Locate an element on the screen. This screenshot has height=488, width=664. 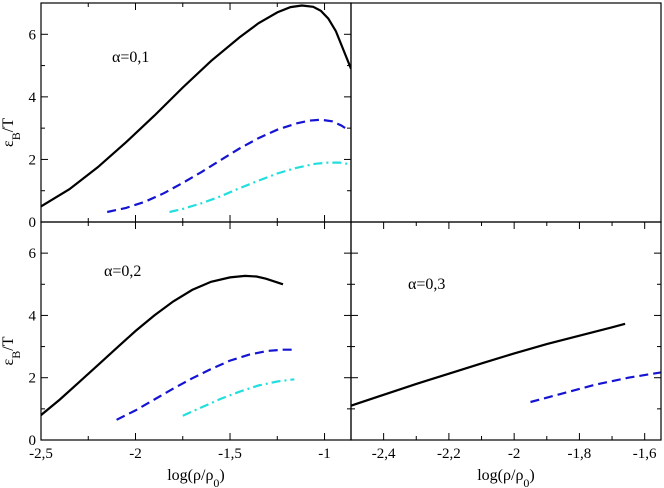
annotation-label: α=0,2 is located at coordinates (122, 271).